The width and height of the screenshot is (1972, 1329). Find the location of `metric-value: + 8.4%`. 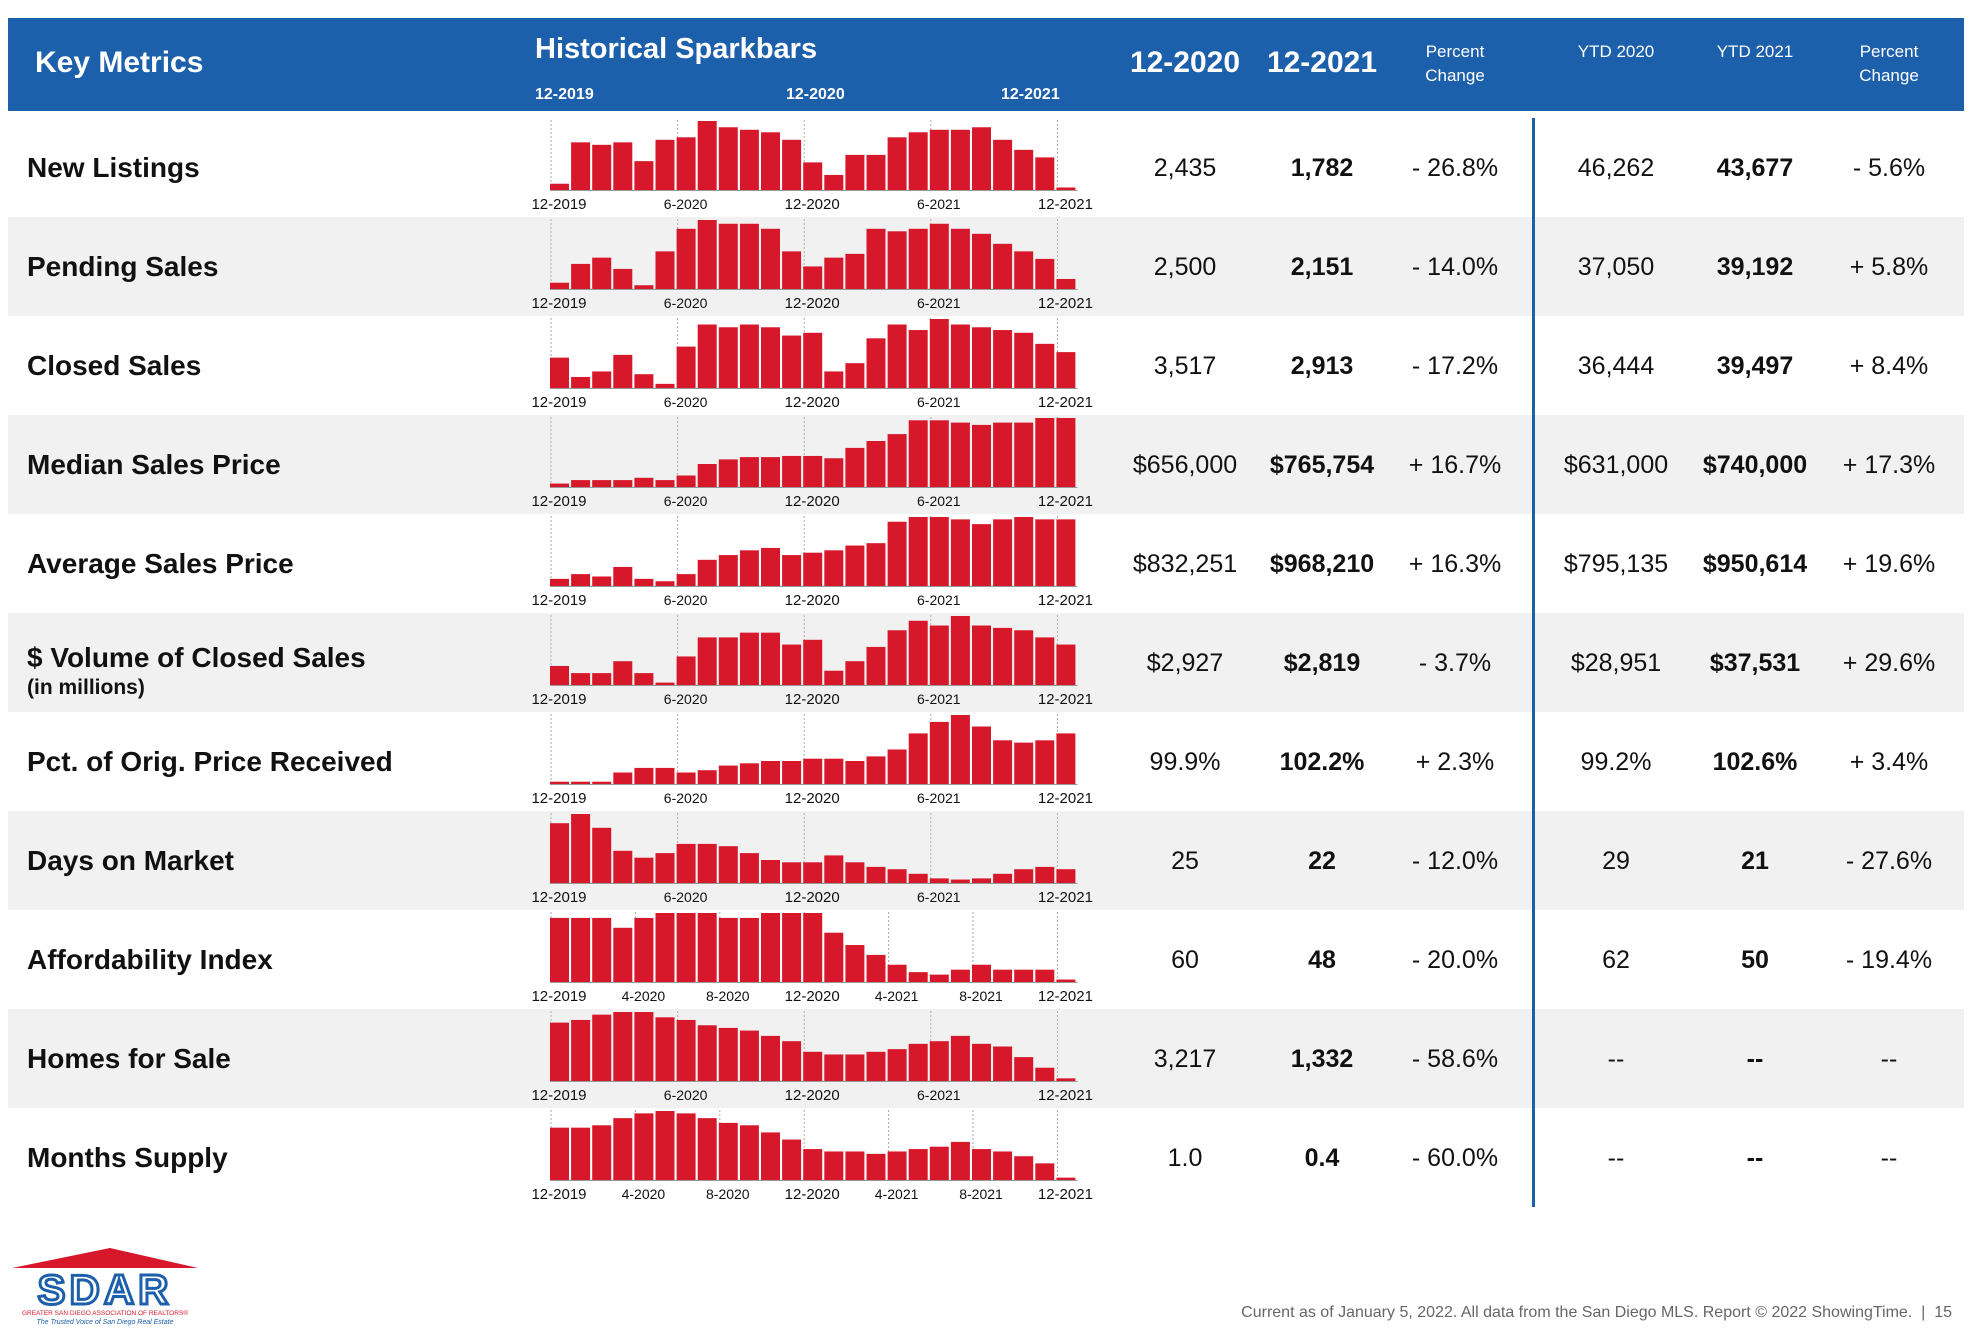

metric-value: + 8.4% is located at coordinates (1889, 366).